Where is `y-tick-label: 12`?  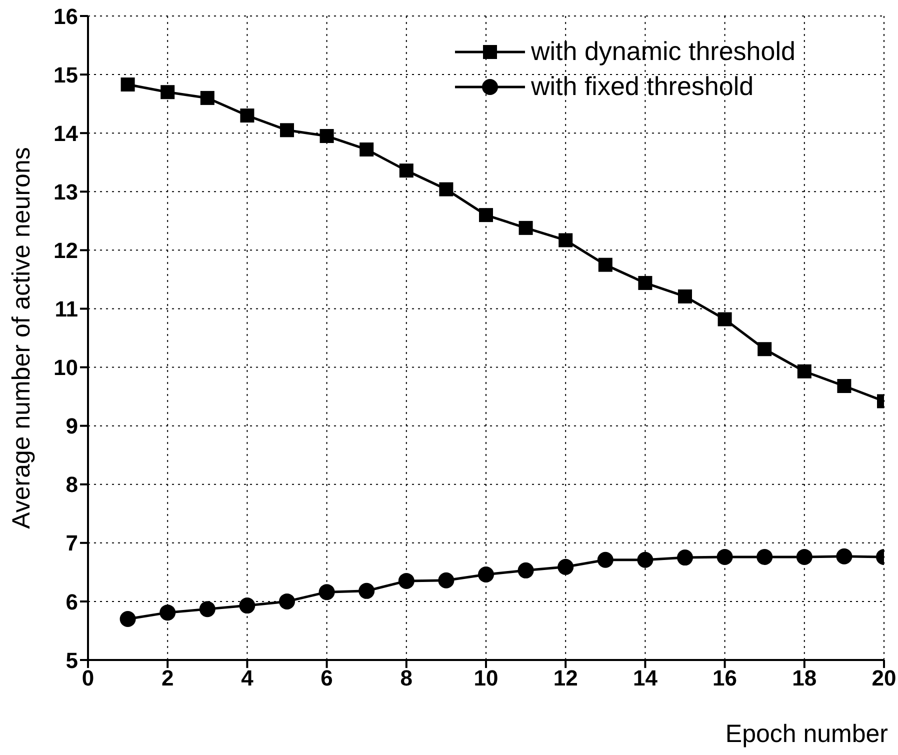
y-tick-label: 12 is located at coordinates (66, 250).